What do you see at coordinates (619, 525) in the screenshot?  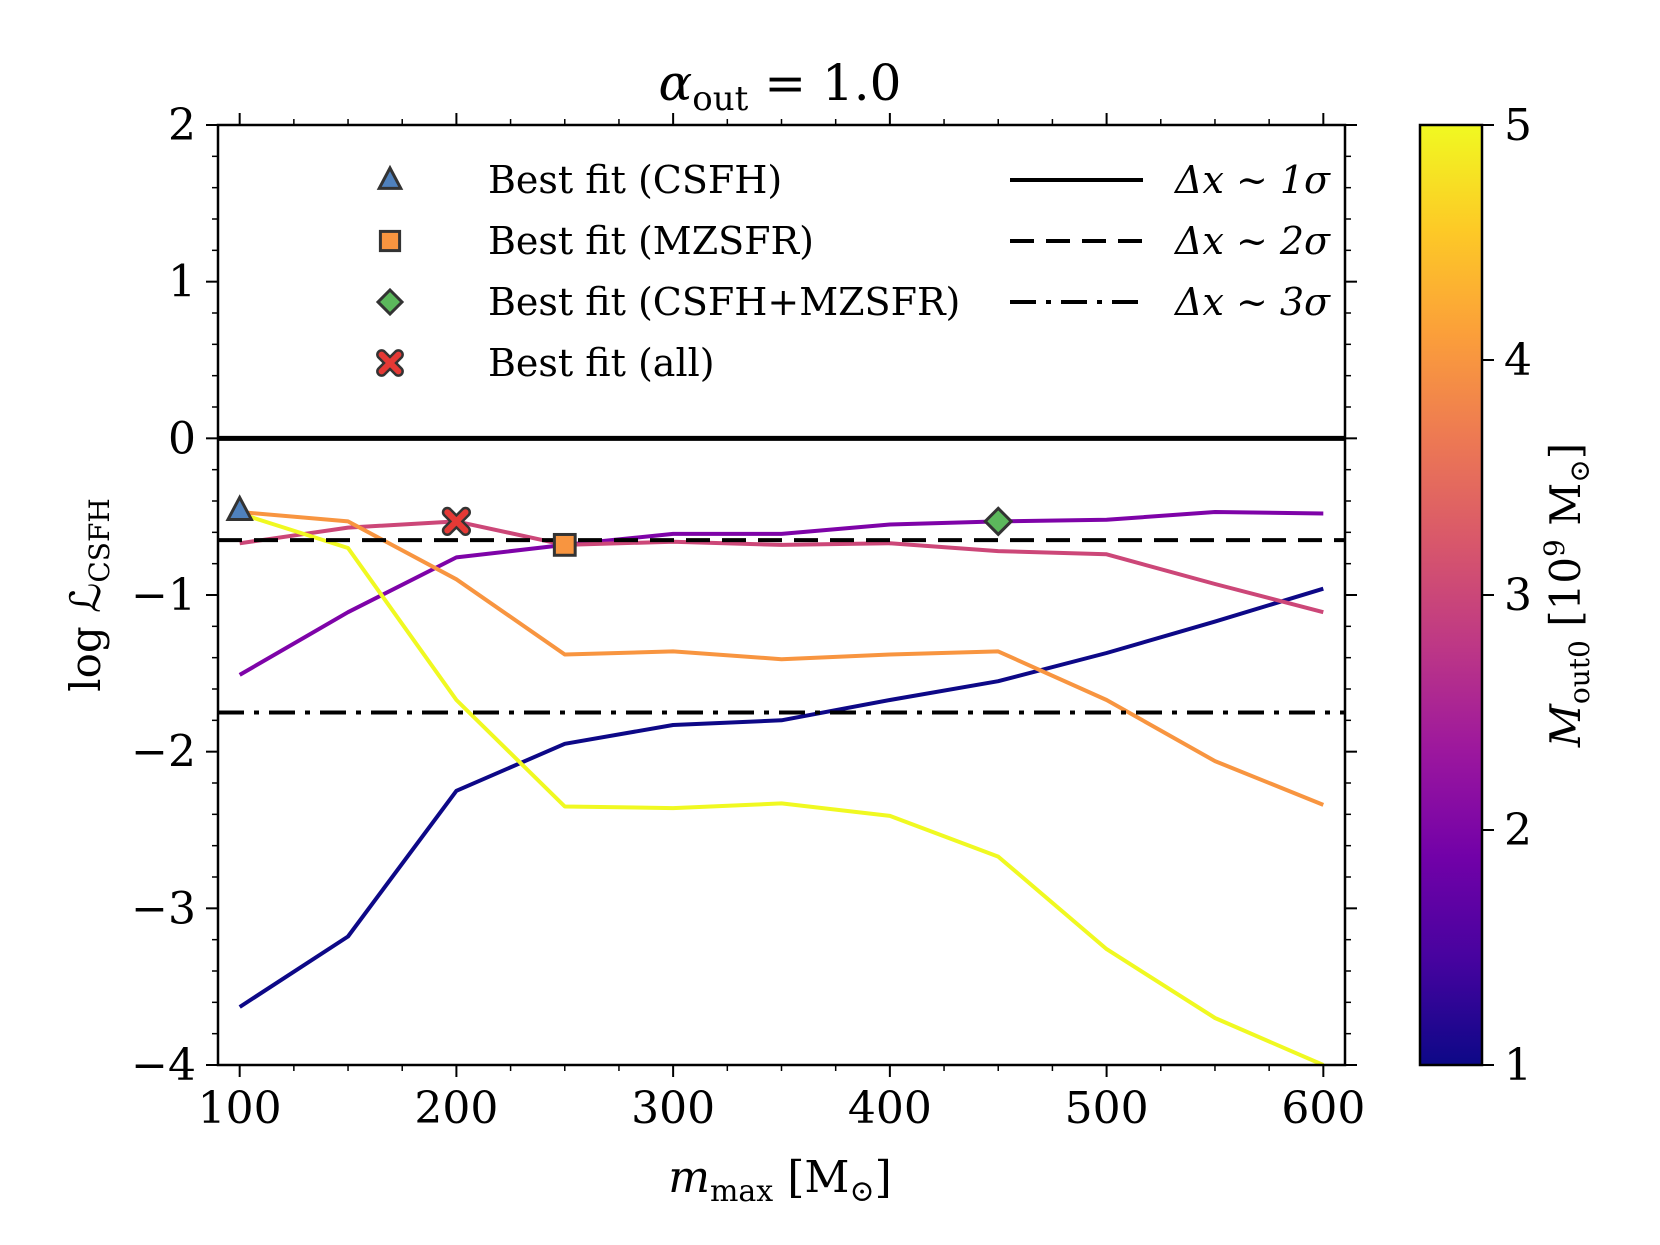 I see `best-fit-markers` at bounding box center [619, 525].